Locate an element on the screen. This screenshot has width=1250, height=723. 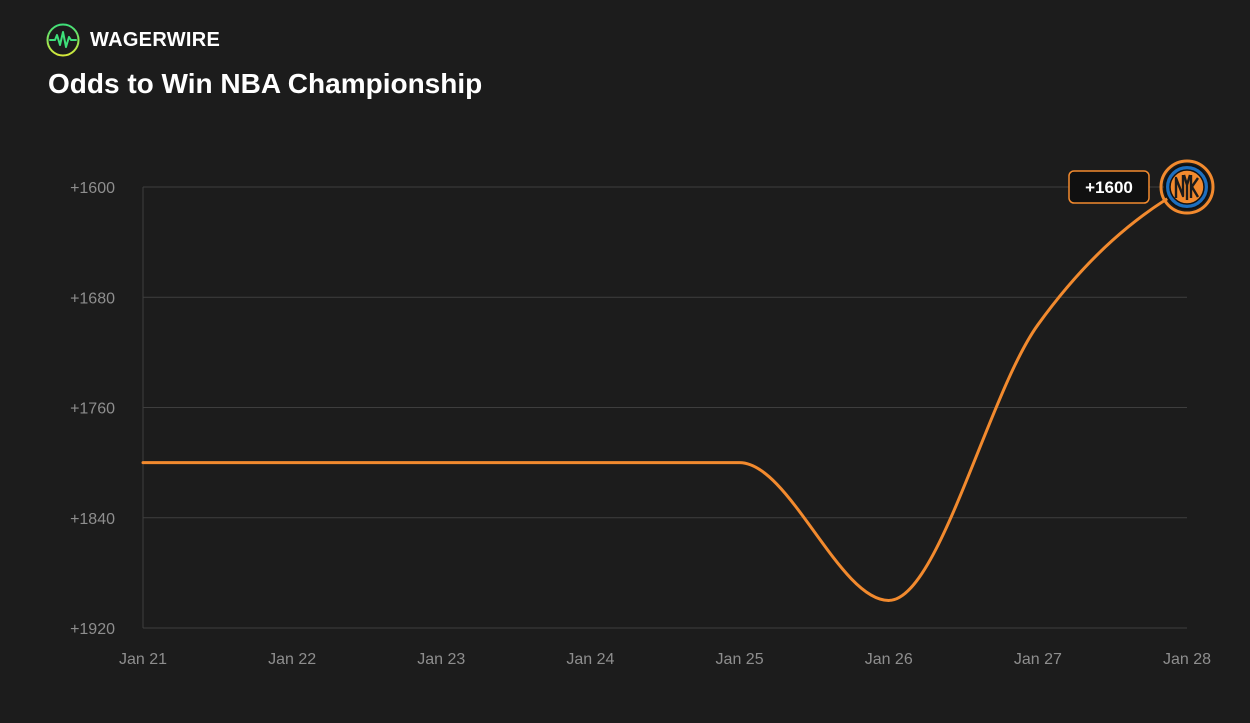
x-tick-label: Jan 23 is located at coordinates (441, 659).